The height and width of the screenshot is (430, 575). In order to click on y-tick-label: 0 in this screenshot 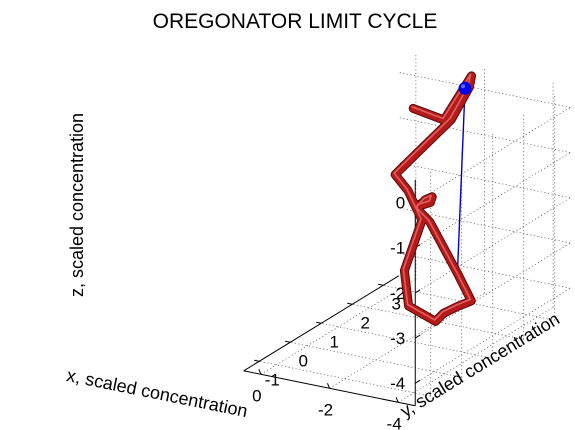, I will do `click(303, 360)`.